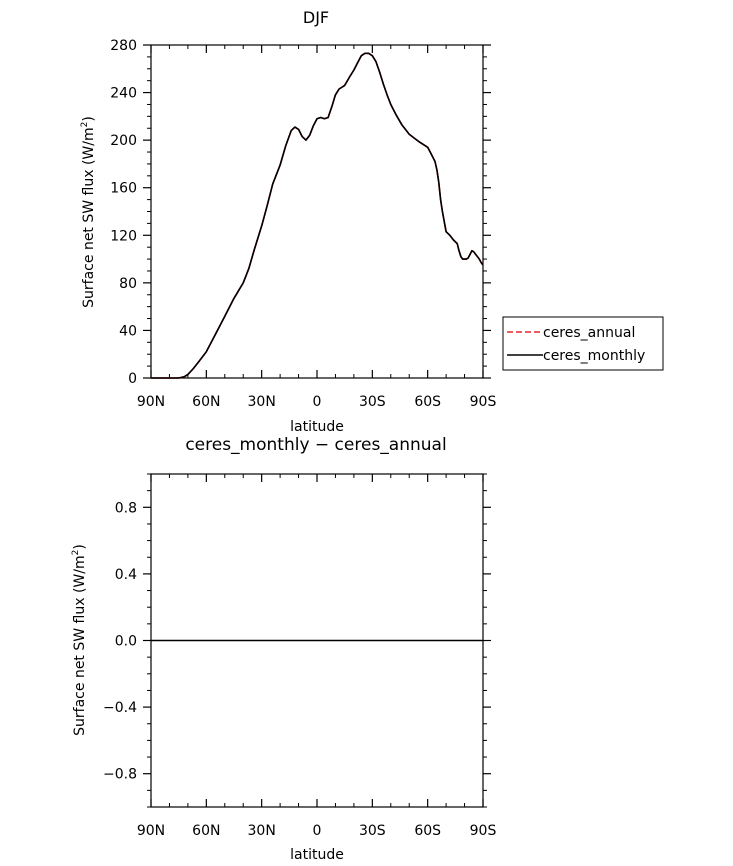  What do you see at coordinates (316, 17) in the screenshot?
I see `top-chart-title: DJF` at bounding box center [316, 17].